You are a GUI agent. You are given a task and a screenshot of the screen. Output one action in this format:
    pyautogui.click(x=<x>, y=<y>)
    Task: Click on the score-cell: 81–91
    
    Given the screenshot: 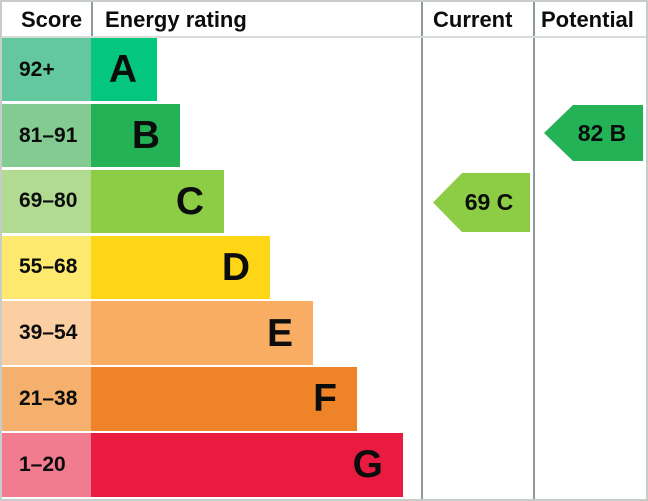 What is the action you would take?
    pyautogui.click(x=46, y=135)
    